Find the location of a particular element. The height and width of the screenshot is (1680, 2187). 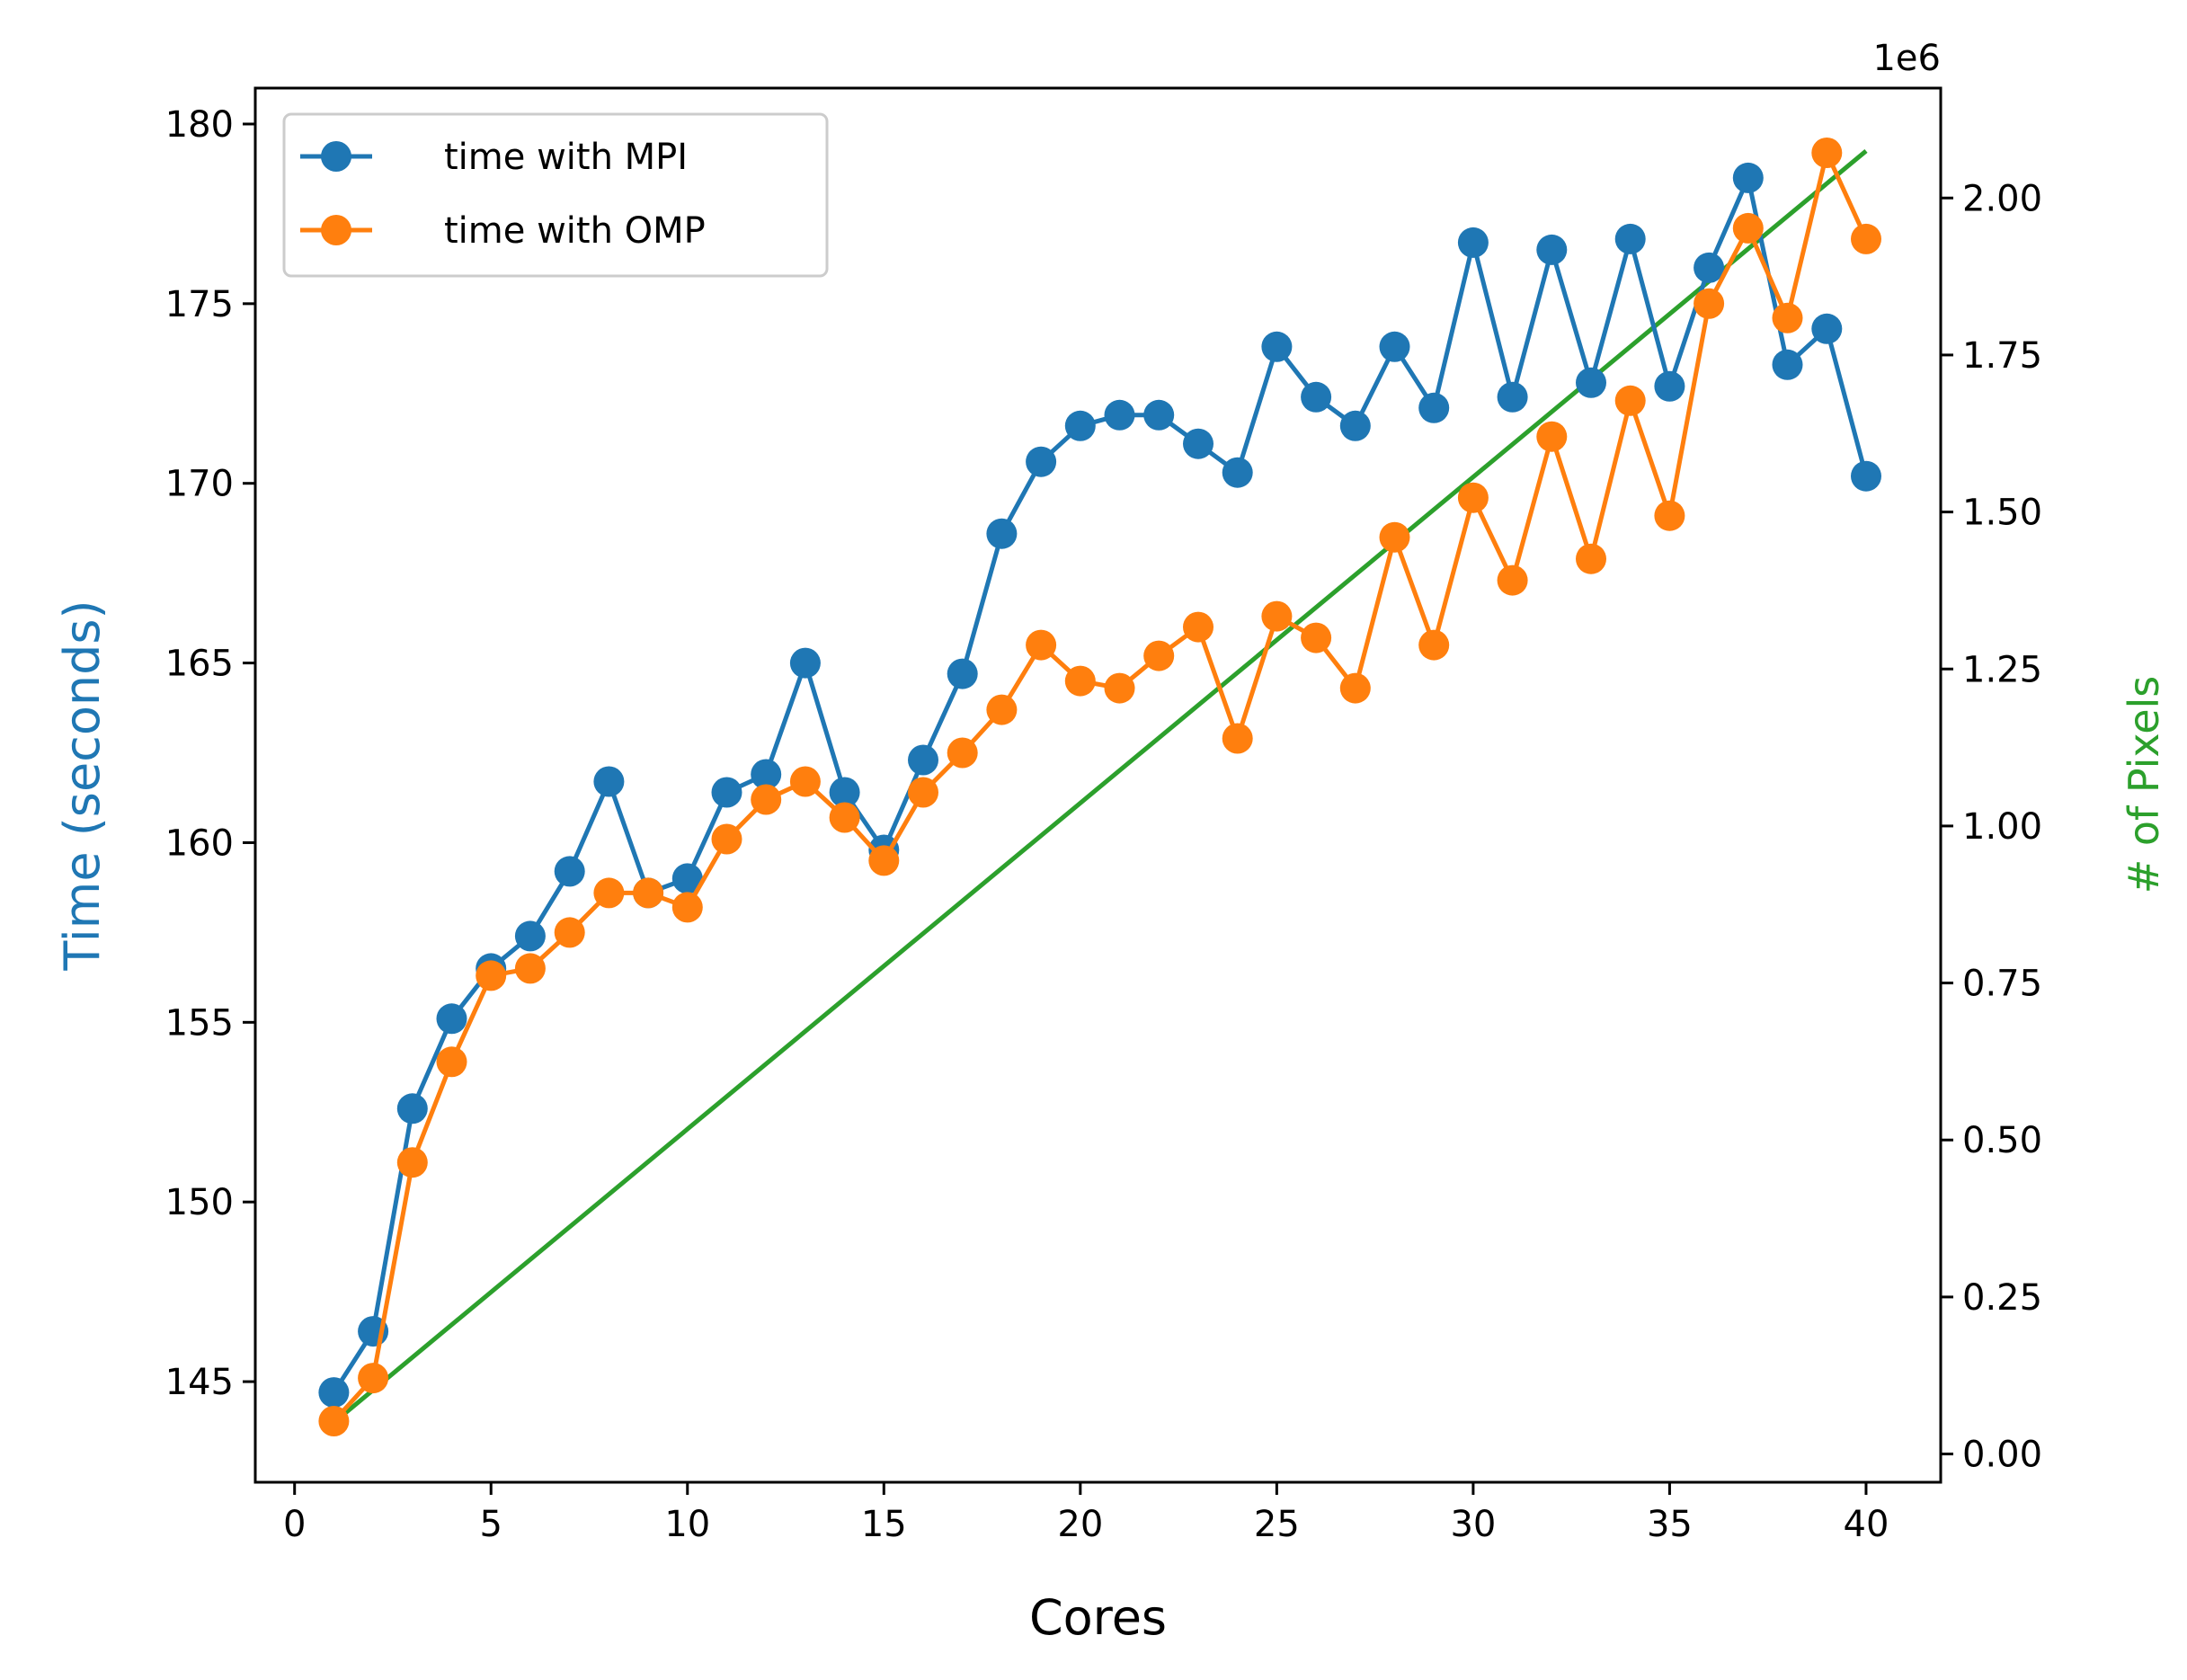

x-tick-label: 20 is located at coordinates (1080, 1524).